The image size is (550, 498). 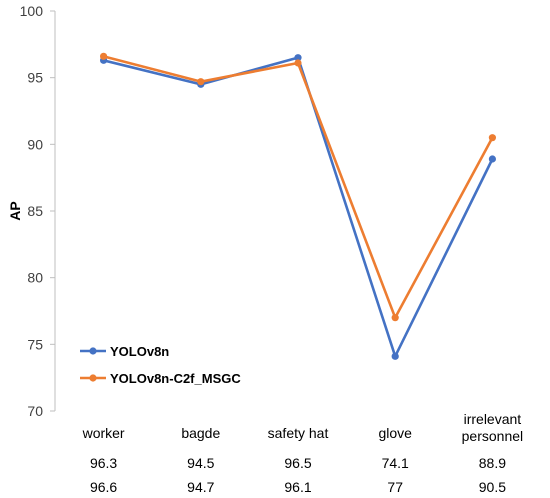 I want to click on x-category-label: personnel, so click(x=493, y=436).